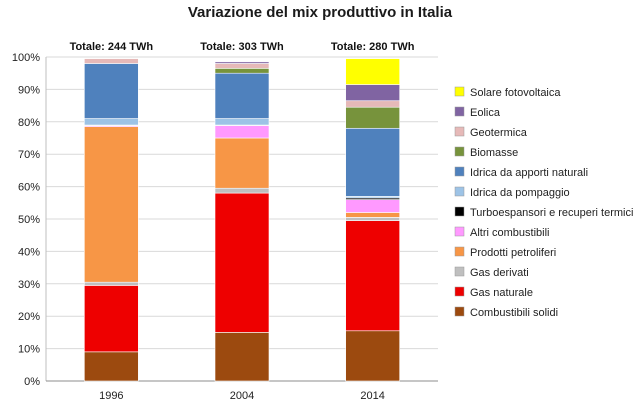 This screenshot has height=410, width=640. I want to click on legend-label: Idrica da apporti naturali, so click(529, 173).